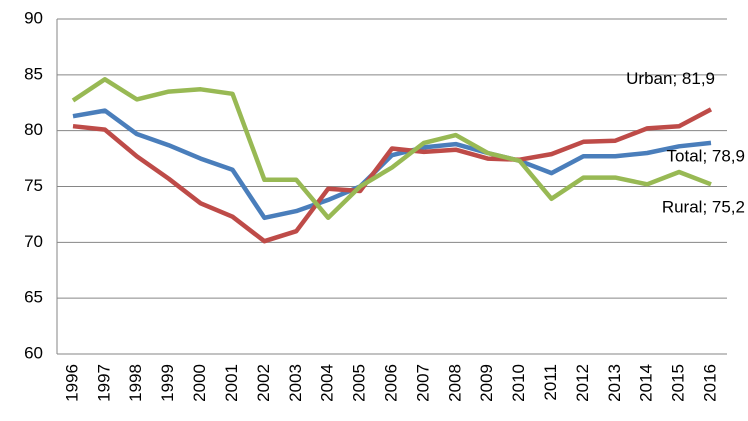 The image size is (748, 421). I want to click on x-tick-label: 2009, so click(486, 383).